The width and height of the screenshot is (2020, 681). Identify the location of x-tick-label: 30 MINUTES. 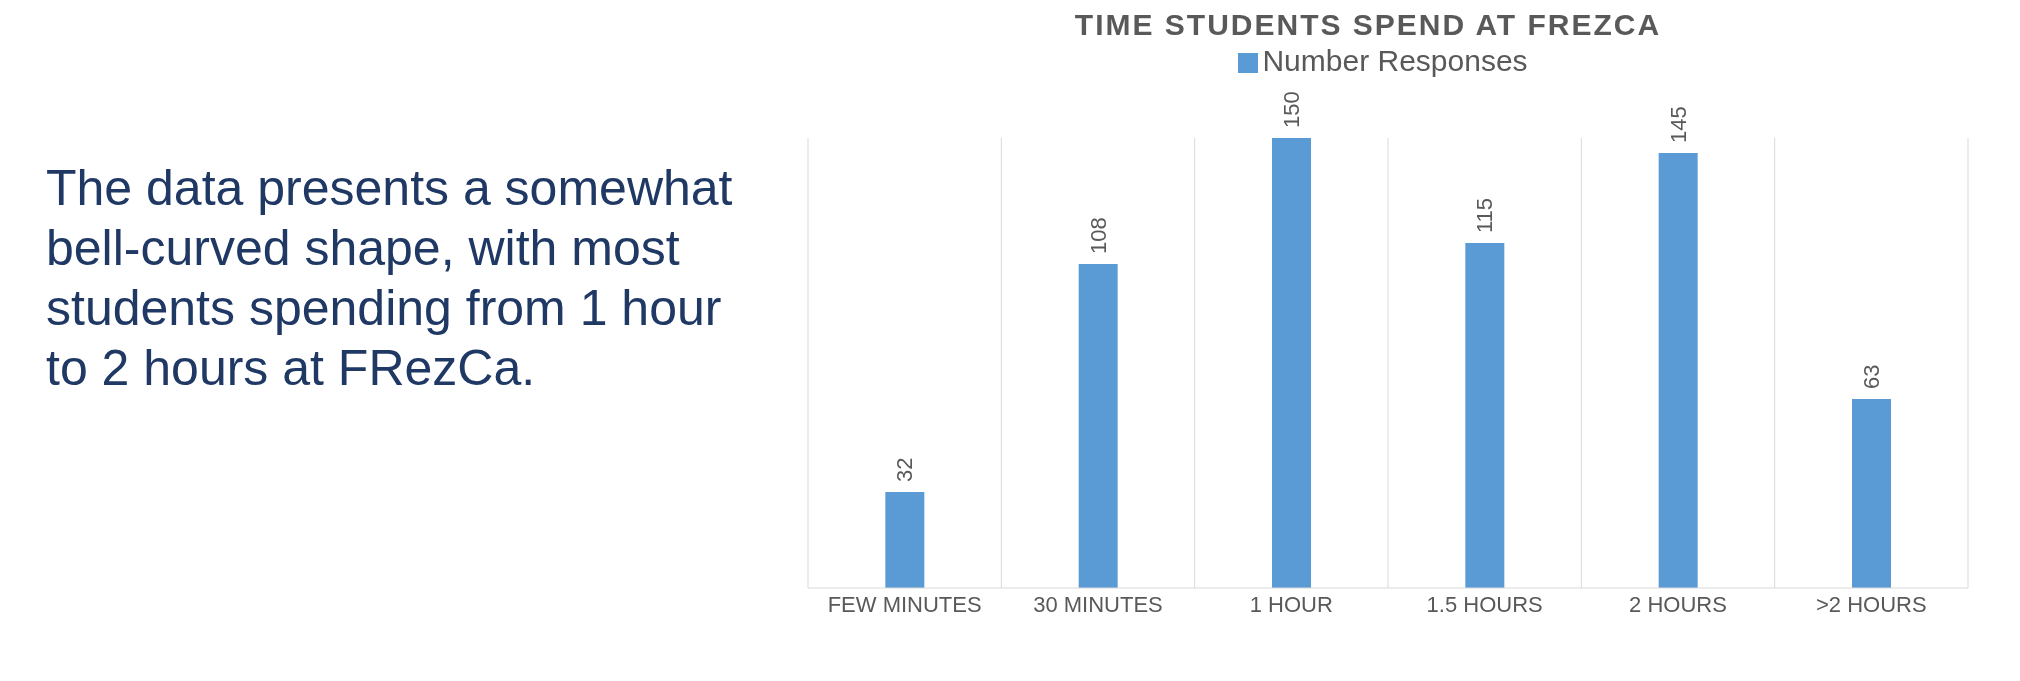
(1098, 604).